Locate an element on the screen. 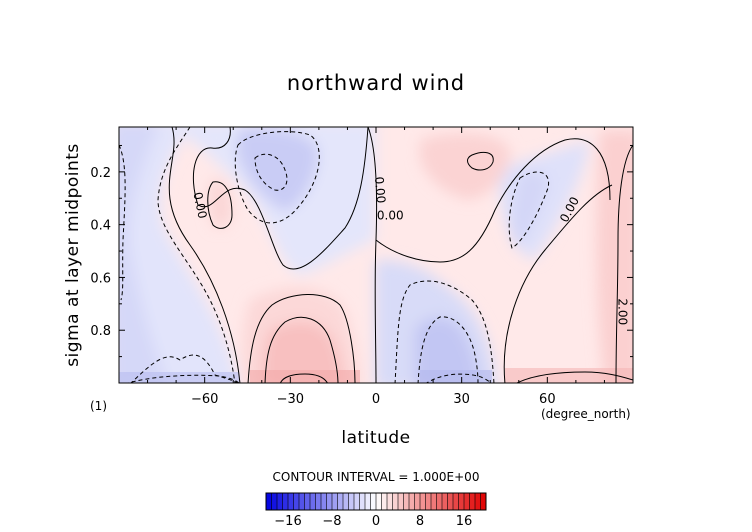 Image resolution: width=752 pixels, height=532 pixels. contour-neg-mid-sh is located at coordinates (196, 255).